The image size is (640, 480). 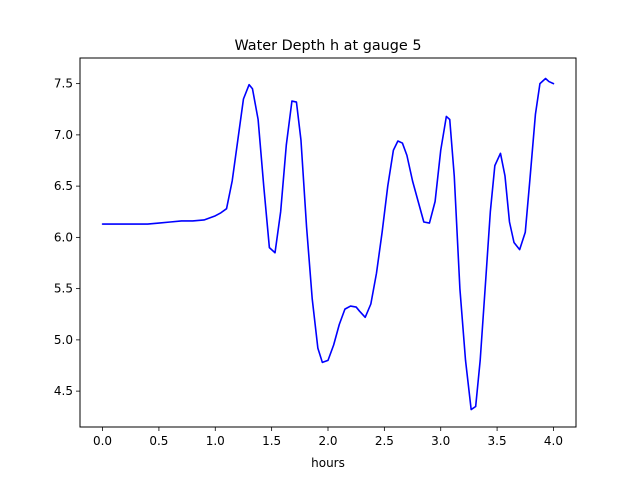 I want to click on x-tick-label: 4.0, so click(x=553, y=441).